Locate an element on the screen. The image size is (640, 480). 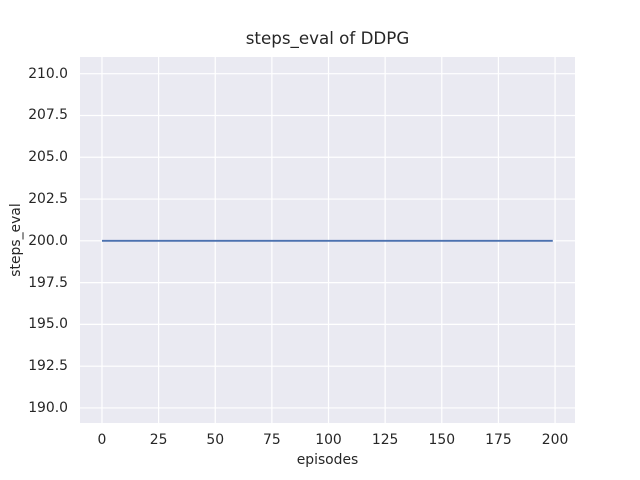
x-tick-label: 175 is located at coordinates (498, 440).